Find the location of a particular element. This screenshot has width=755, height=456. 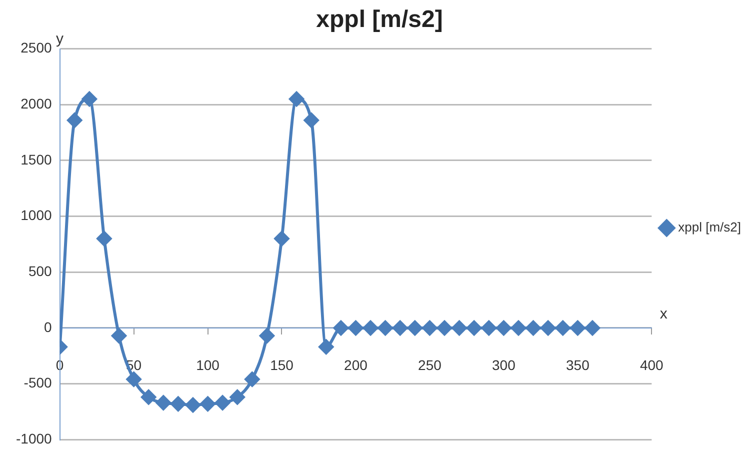

x-tick-label: 200 is located at coordinates (356, 365).